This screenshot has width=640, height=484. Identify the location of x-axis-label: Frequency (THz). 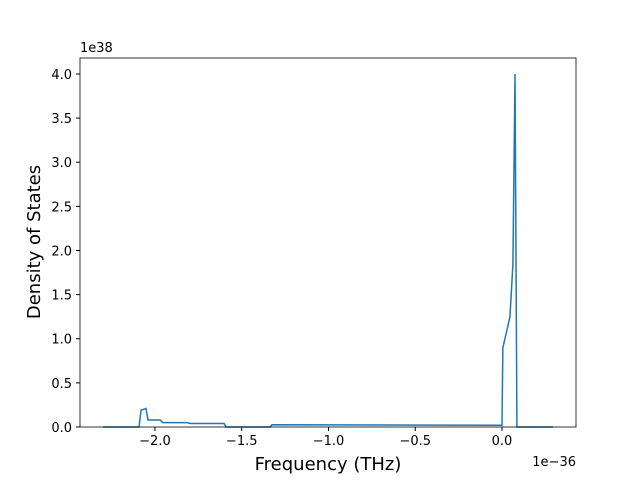
(328, 464).